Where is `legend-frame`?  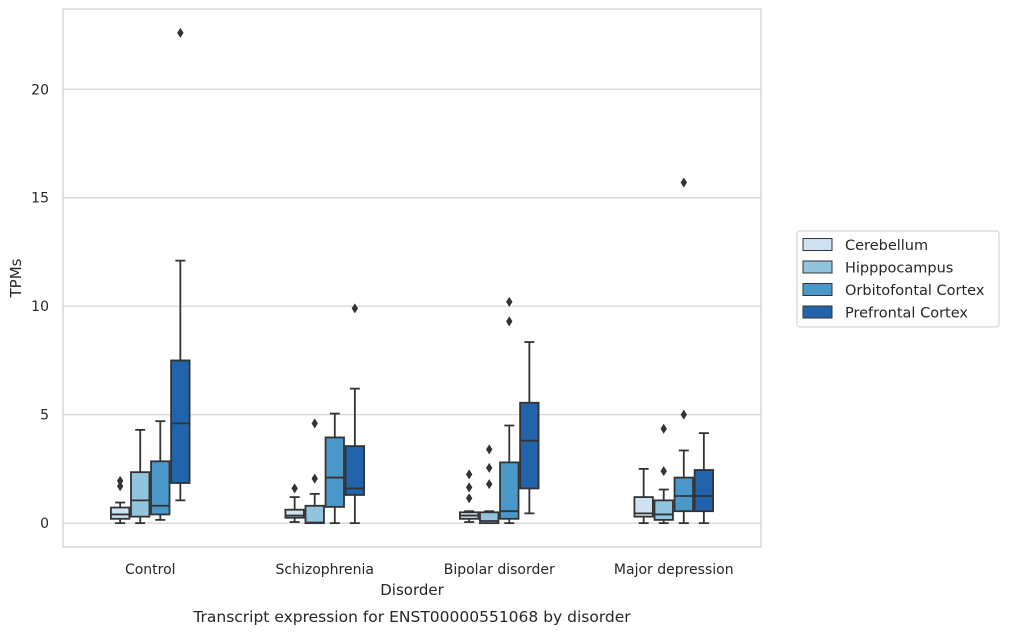 legend-frame is located at coordinates (898, 279).